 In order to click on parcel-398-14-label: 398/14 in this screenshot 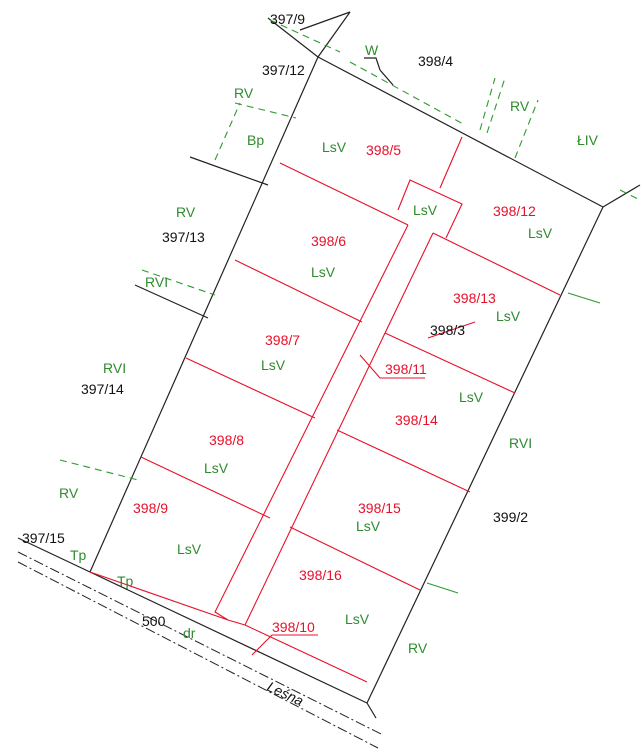, I will do `click(416, 420)`.